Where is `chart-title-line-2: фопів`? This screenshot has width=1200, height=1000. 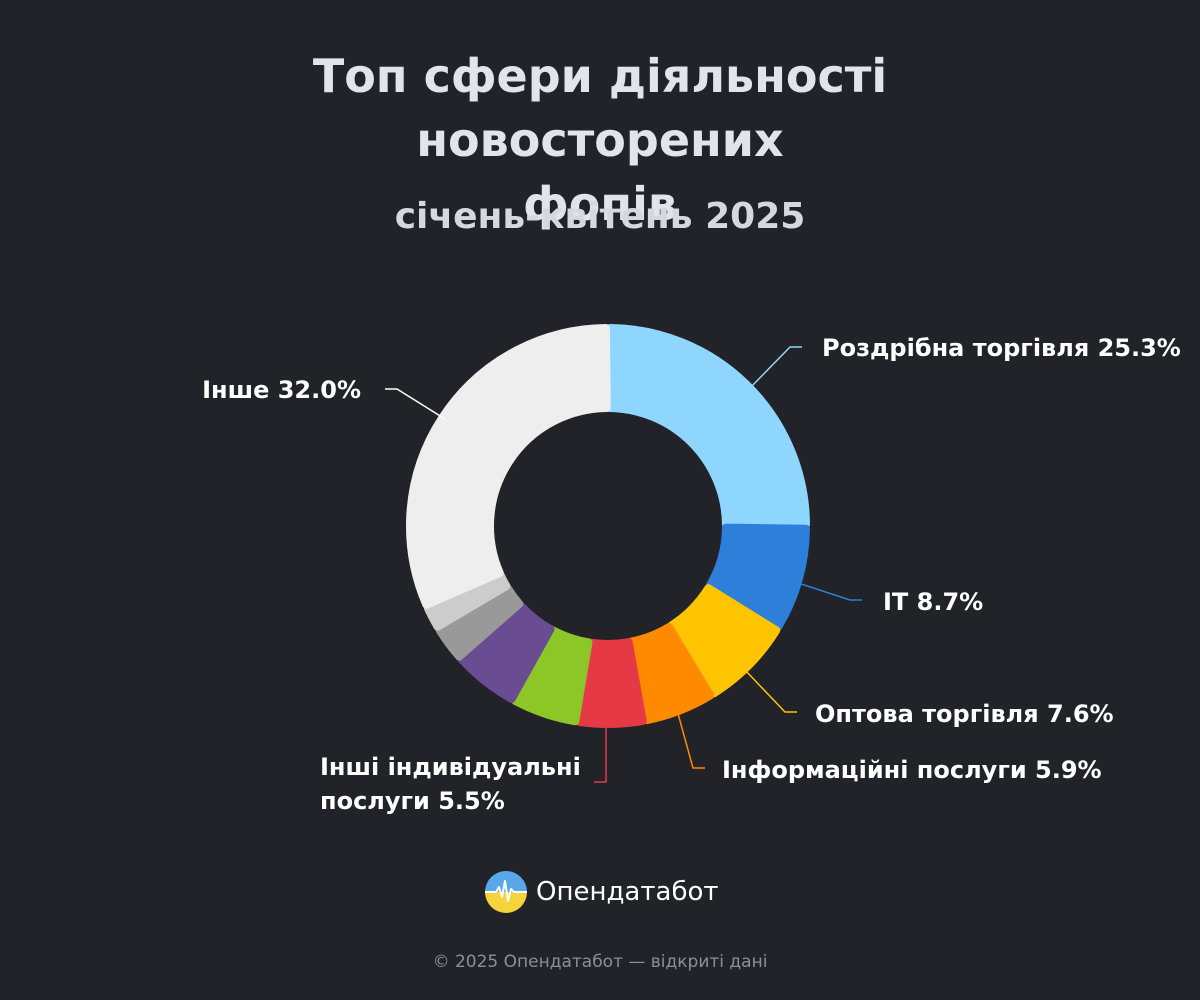
chart-title-line-2: фопів is located at coordinates (600, 204).